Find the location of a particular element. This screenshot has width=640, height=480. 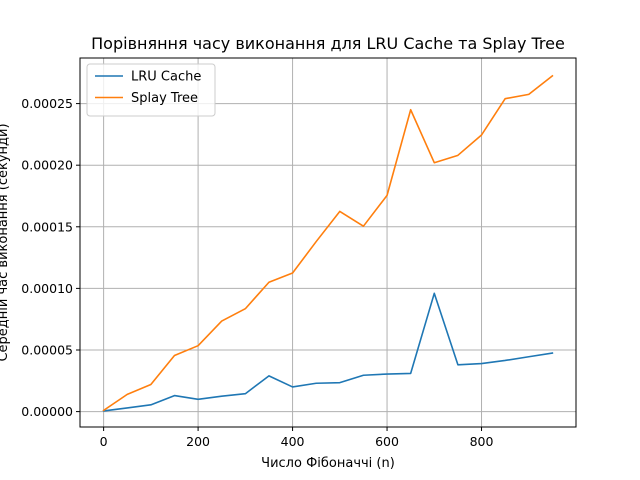

legend: LRU Cache Splay Tree is located at coordinates (151, 90).